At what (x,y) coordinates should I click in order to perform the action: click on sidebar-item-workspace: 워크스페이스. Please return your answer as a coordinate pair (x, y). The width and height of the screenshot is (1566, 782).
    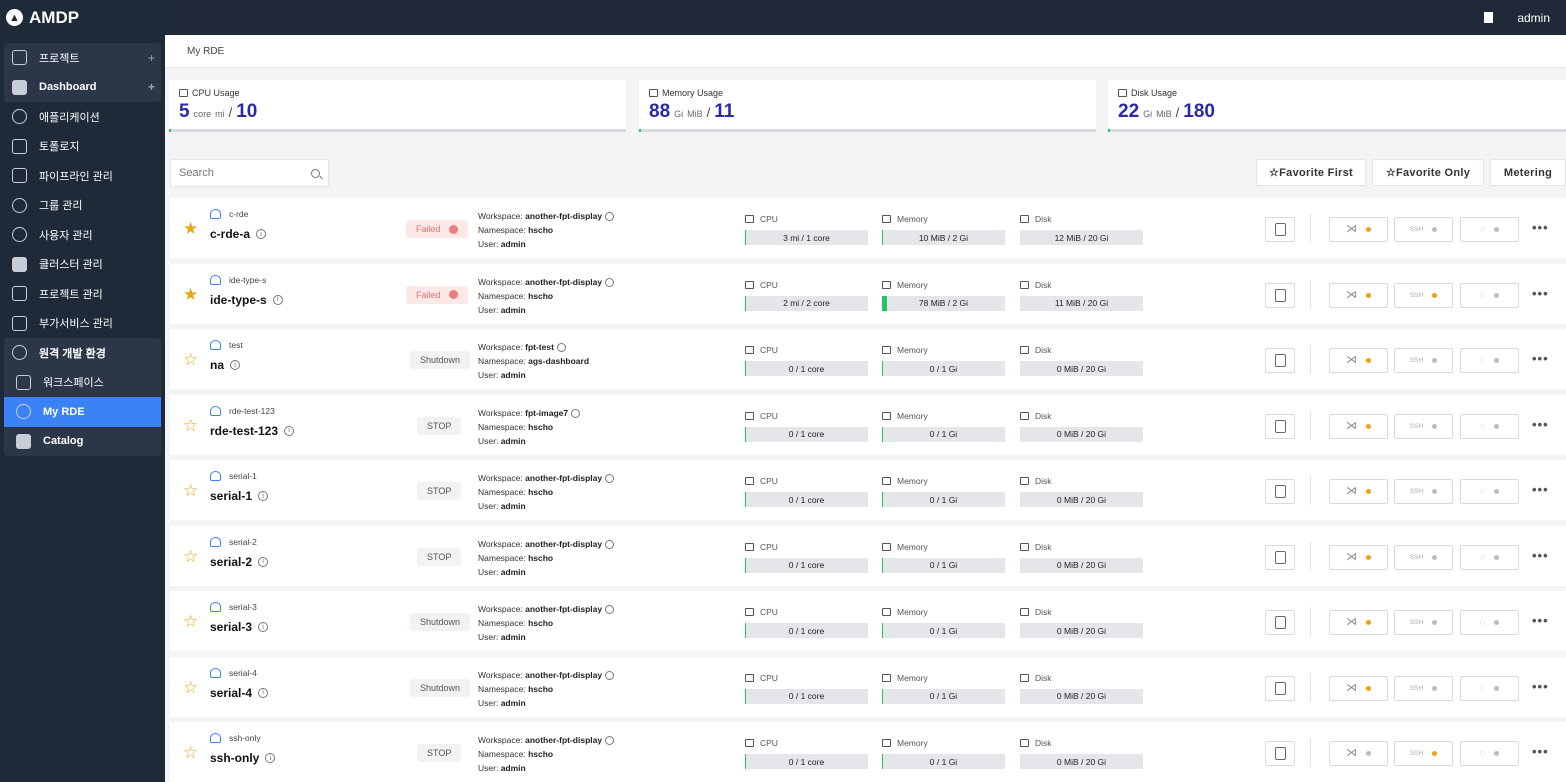
    Looking at the image, I should click on (82, 383).